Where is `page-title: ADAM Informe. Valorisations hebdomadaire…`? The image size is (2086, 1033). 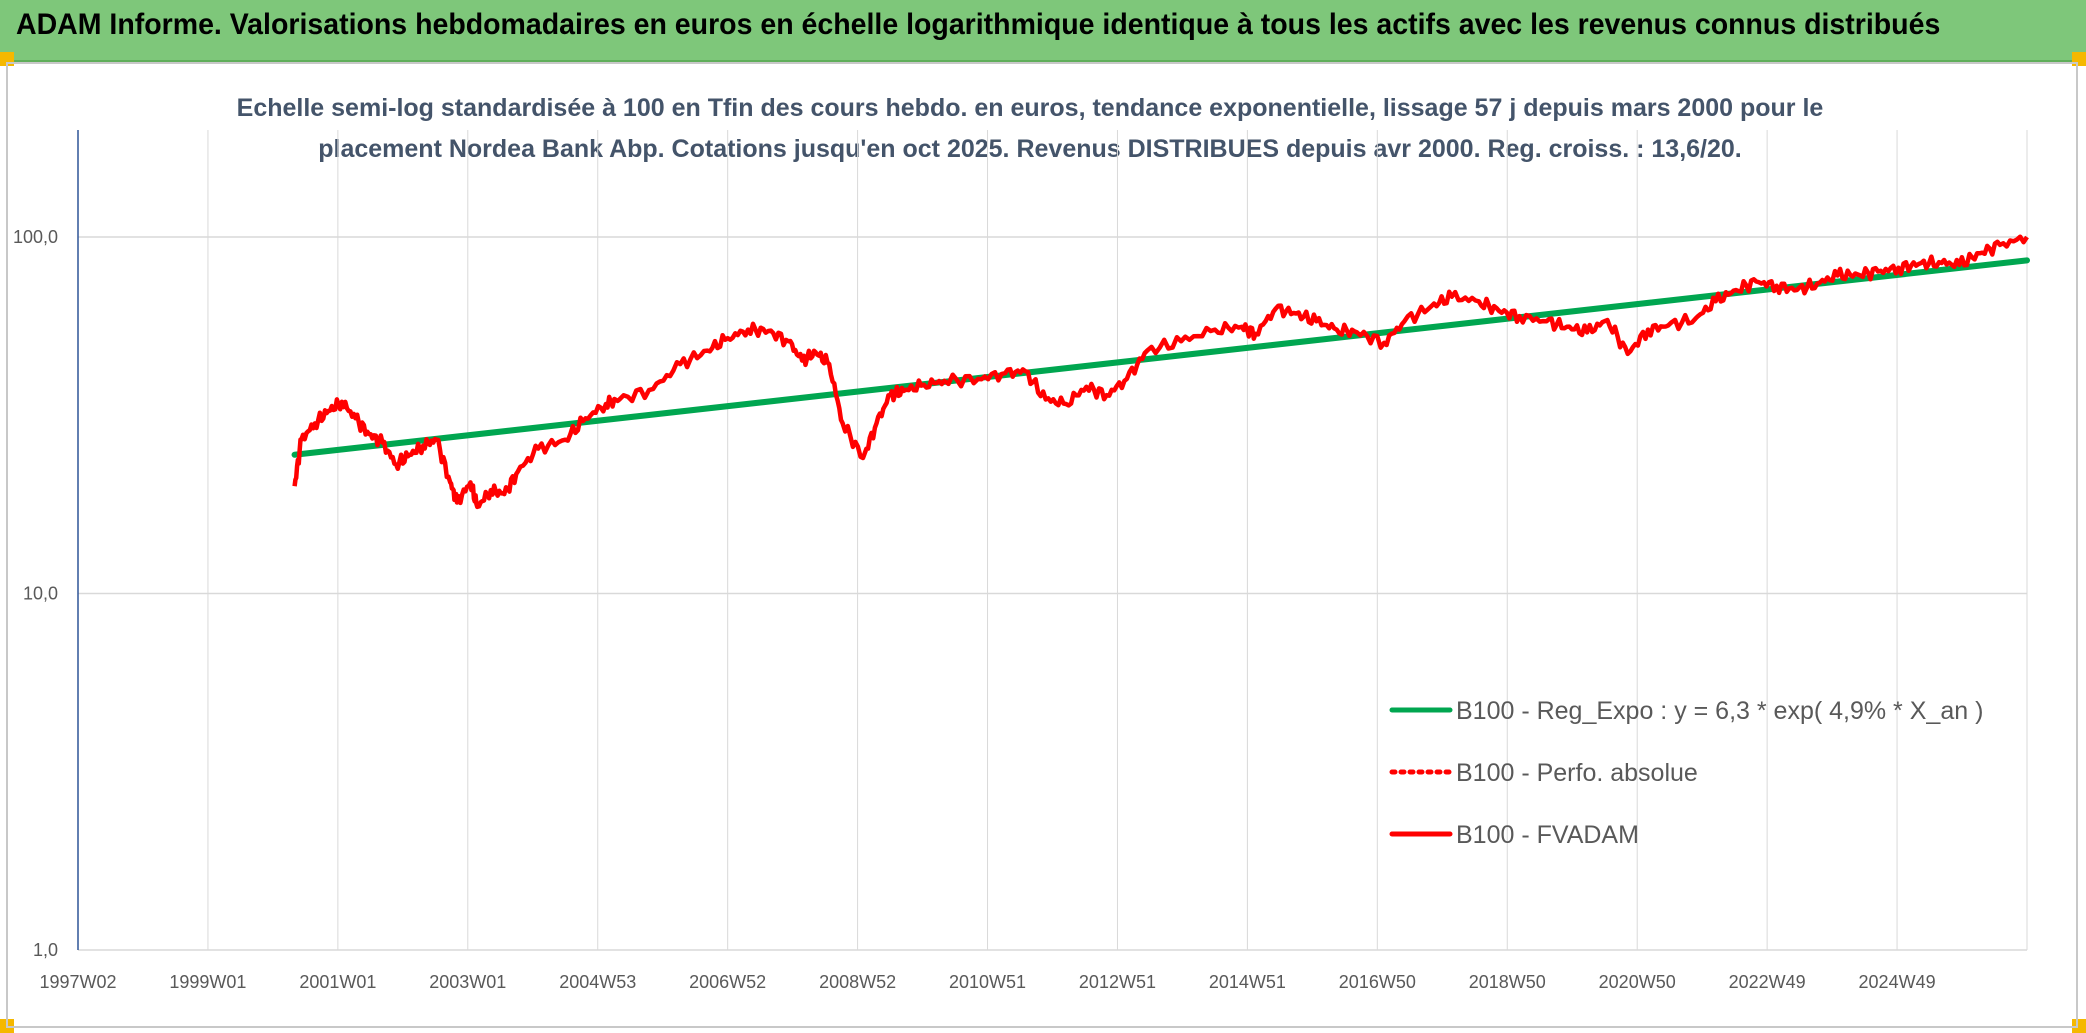 page-title: ADAM Informe. Valorisations hebdomadaire… is located at coordinates (978, 24).